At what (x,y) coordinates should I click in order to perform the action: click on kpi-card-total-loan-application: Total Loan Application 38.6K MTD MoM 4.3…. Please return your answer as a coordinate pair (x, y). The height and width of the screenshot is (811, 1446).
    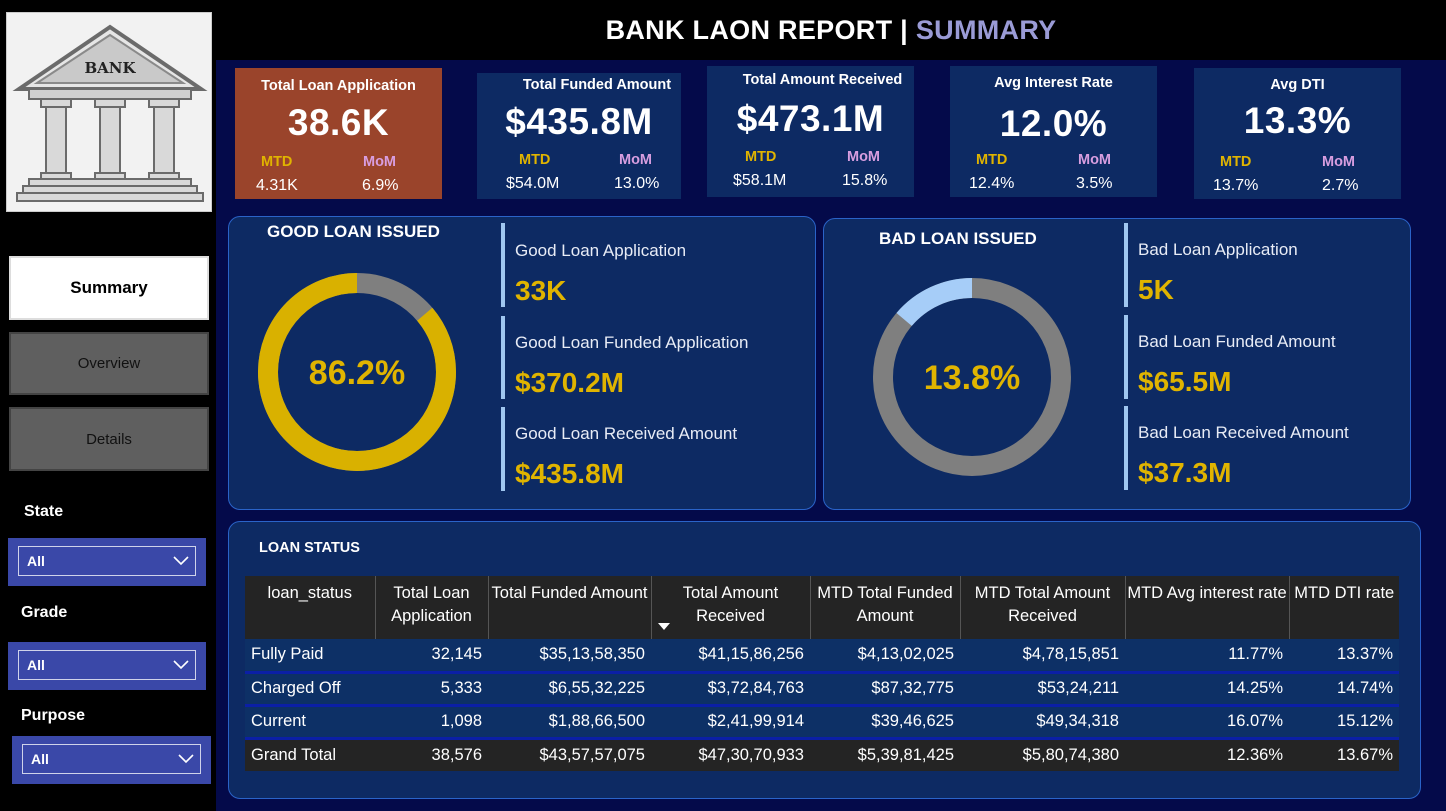
    Looking at the image, I should click on (338, 133).